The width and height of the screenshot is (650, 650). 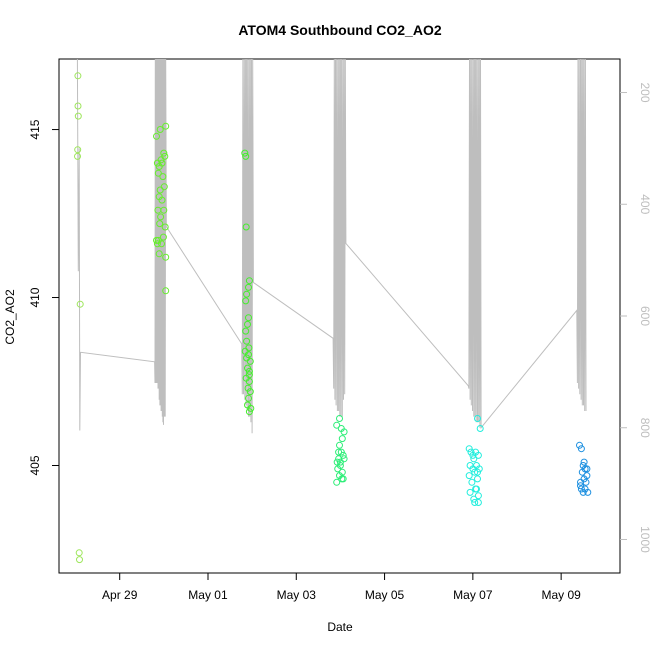 What do you see at coordinates (340, 627) in the screenshot?
I see `x-axis-label: Date` at bounding box center [340, 627].